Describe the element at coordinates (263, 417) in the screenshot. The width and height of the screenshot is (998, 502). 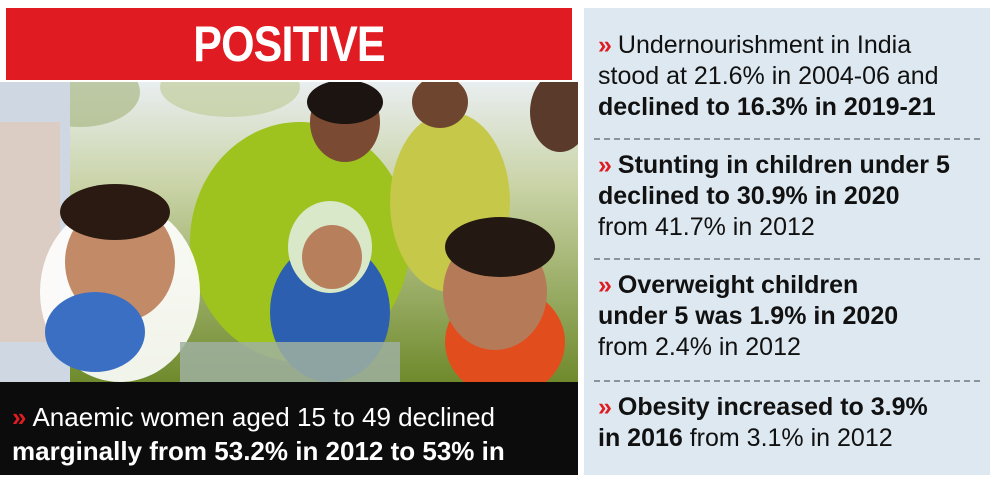
I see `caption-text-1: Anaemic women aged 15 to 49 declined` at that location.